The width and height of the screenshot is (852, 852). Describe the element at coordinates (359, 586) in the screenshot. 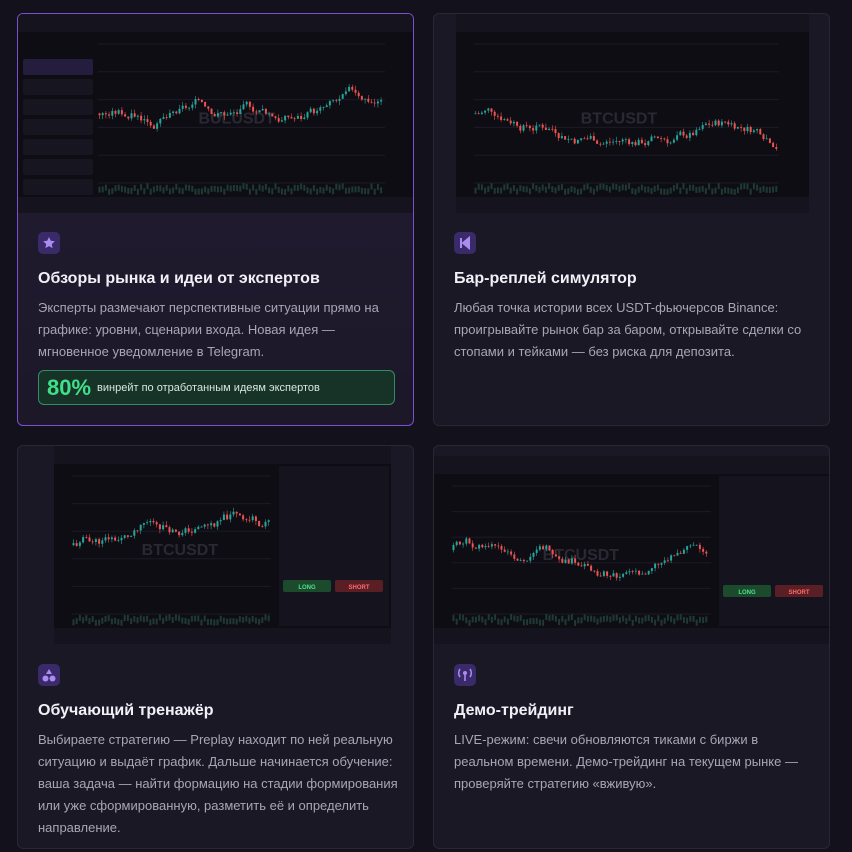

I see `trade-button` at that location.